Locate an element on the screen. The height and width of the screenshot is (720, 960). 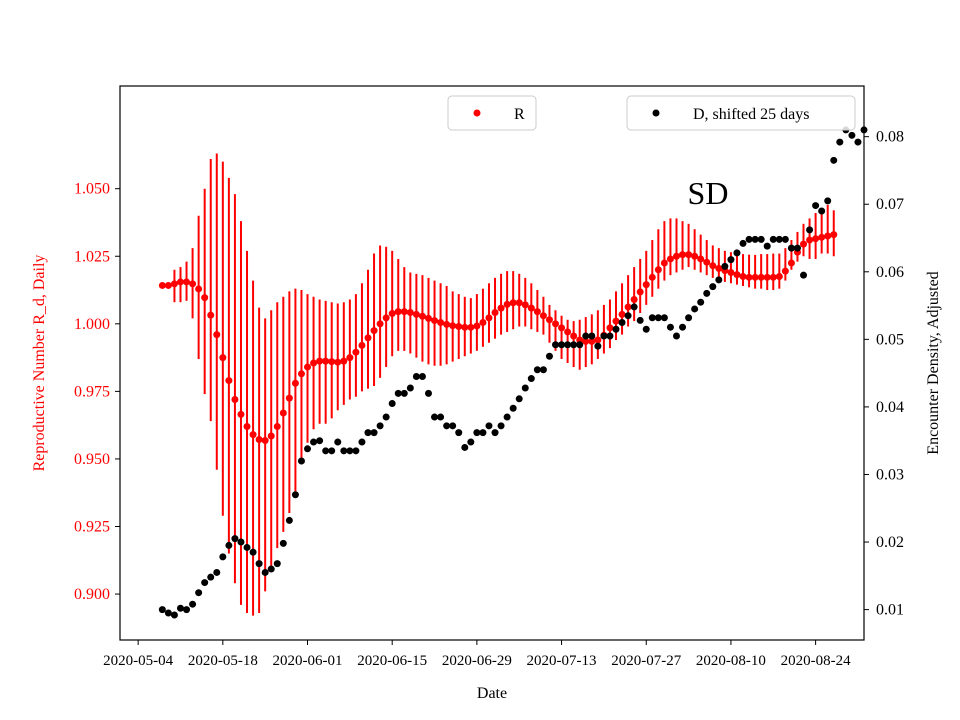
x-tick-label: 2020-06-29 is located at coordinates (477, 661).